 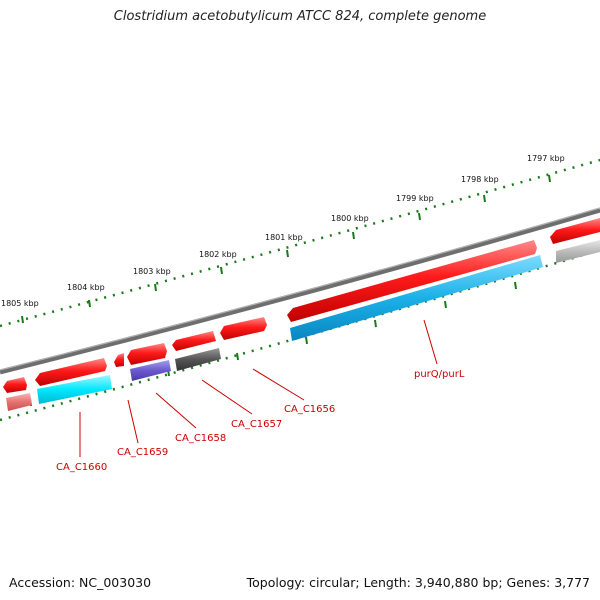 What do you see at coordinates (415, 198) in the screenshot?
I see `kbp-label: 1799 kbp` at bounding box center [415, 198].